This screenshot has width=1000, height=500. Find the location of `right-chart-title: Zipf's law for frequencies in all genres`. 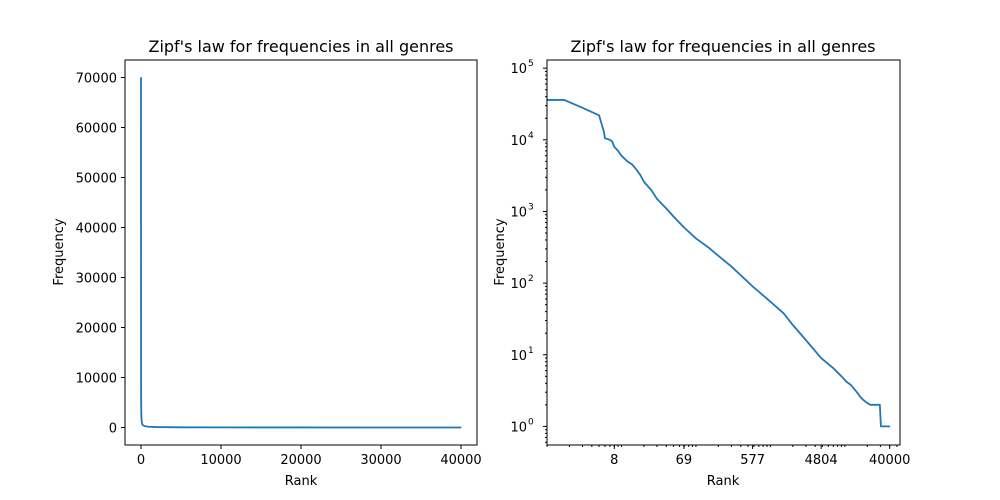

right-chart-title: Zipf's law for frequencies in all genres is located at coordinates (722, 46).